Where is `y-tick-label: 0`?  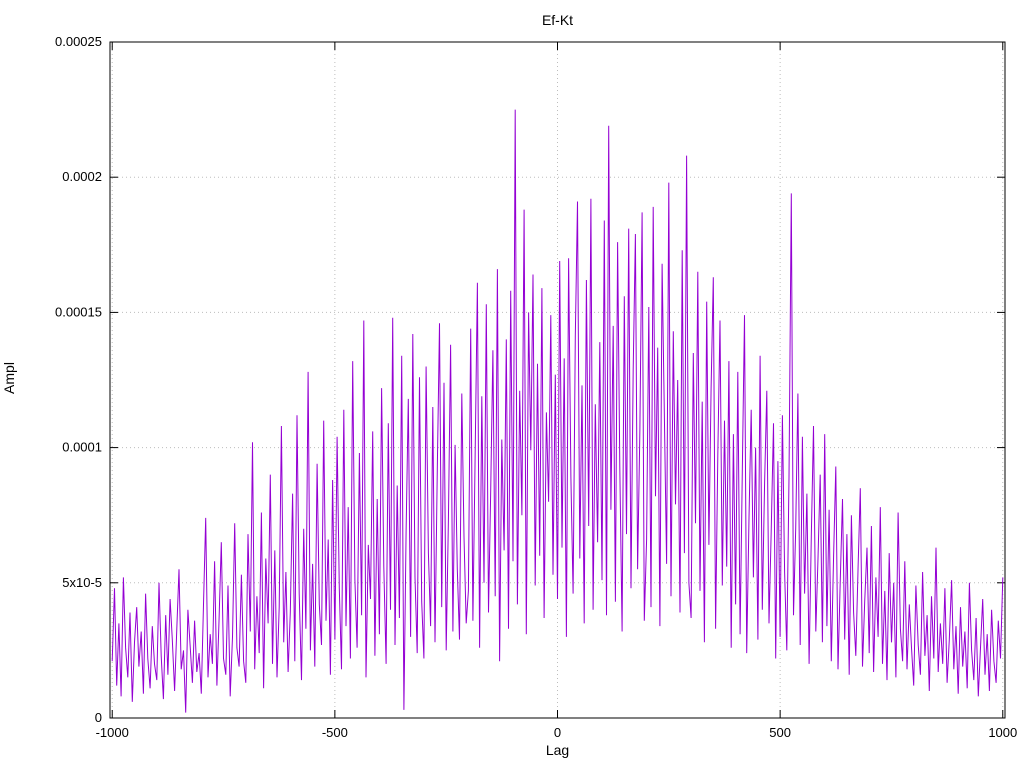 y-tick-label: 0 is located at coordinates (98, 717).